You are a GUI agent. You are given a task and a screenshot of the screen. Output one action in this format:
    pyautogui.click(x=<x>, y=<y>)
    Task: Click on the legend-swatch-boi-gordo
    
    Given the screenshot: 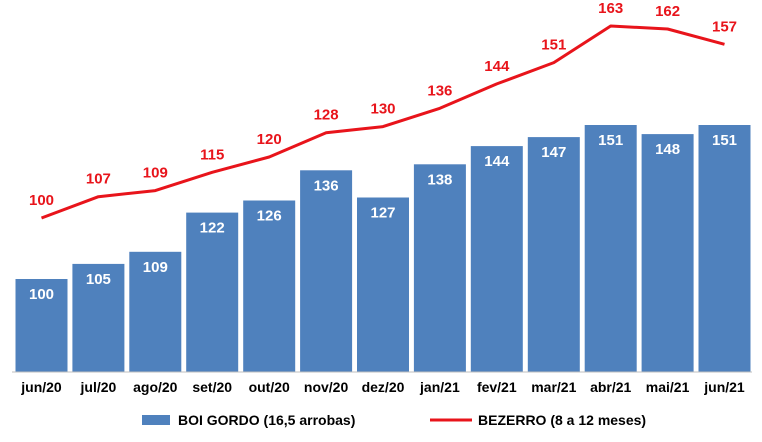 What is the action you would take?
    pyautogui.click(x=156, y=420)
    